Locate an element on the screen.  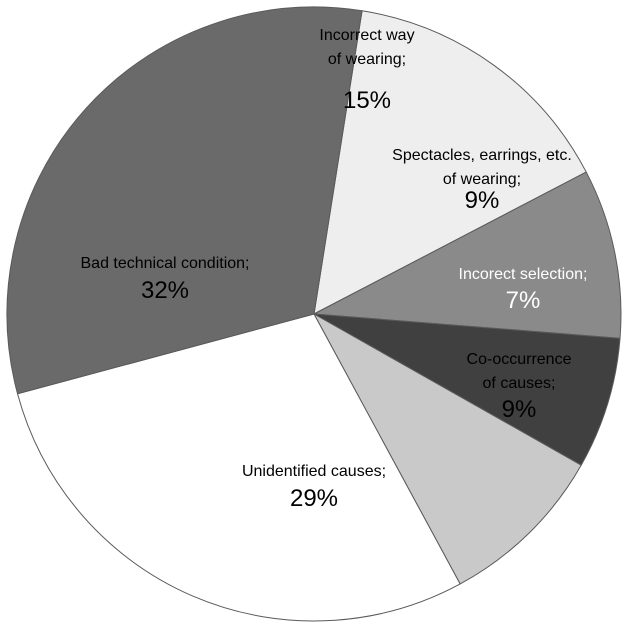
slice-label-1: Incorrect way of wearing; 15% is located at coordinates (366, 70).